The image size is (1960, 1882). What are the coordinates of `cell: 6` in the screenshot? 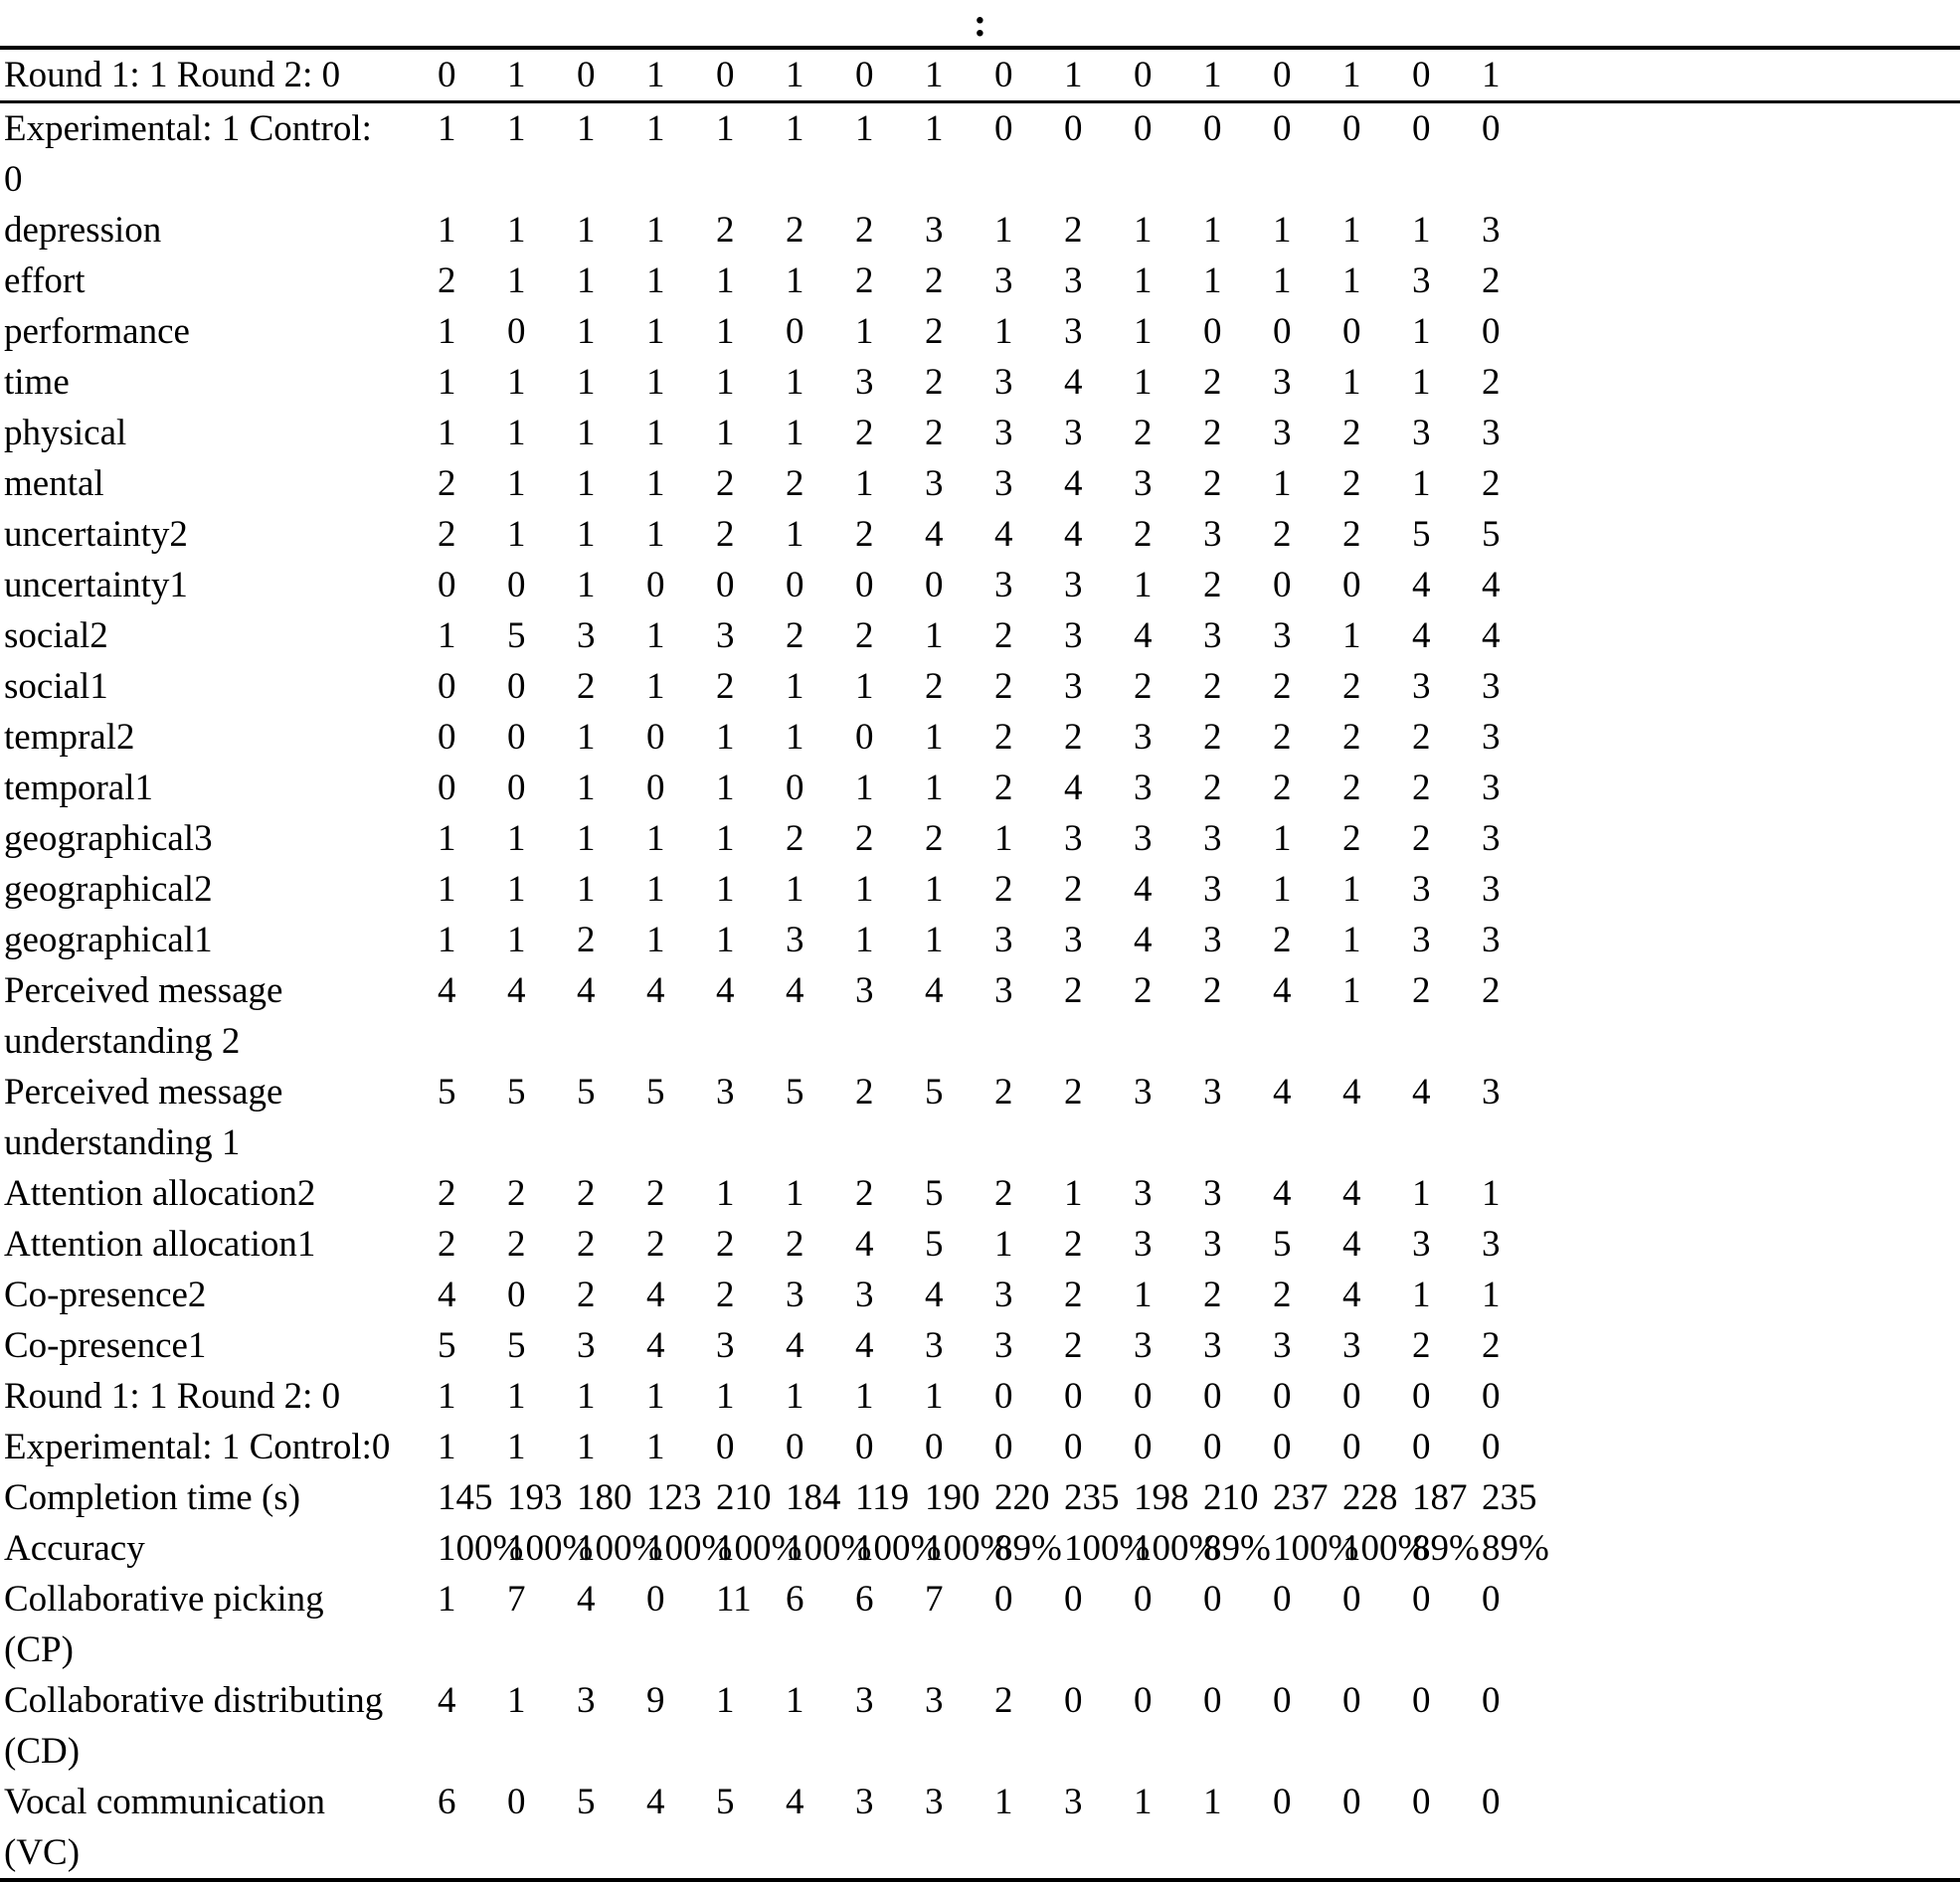 It's located at (795, 1599).